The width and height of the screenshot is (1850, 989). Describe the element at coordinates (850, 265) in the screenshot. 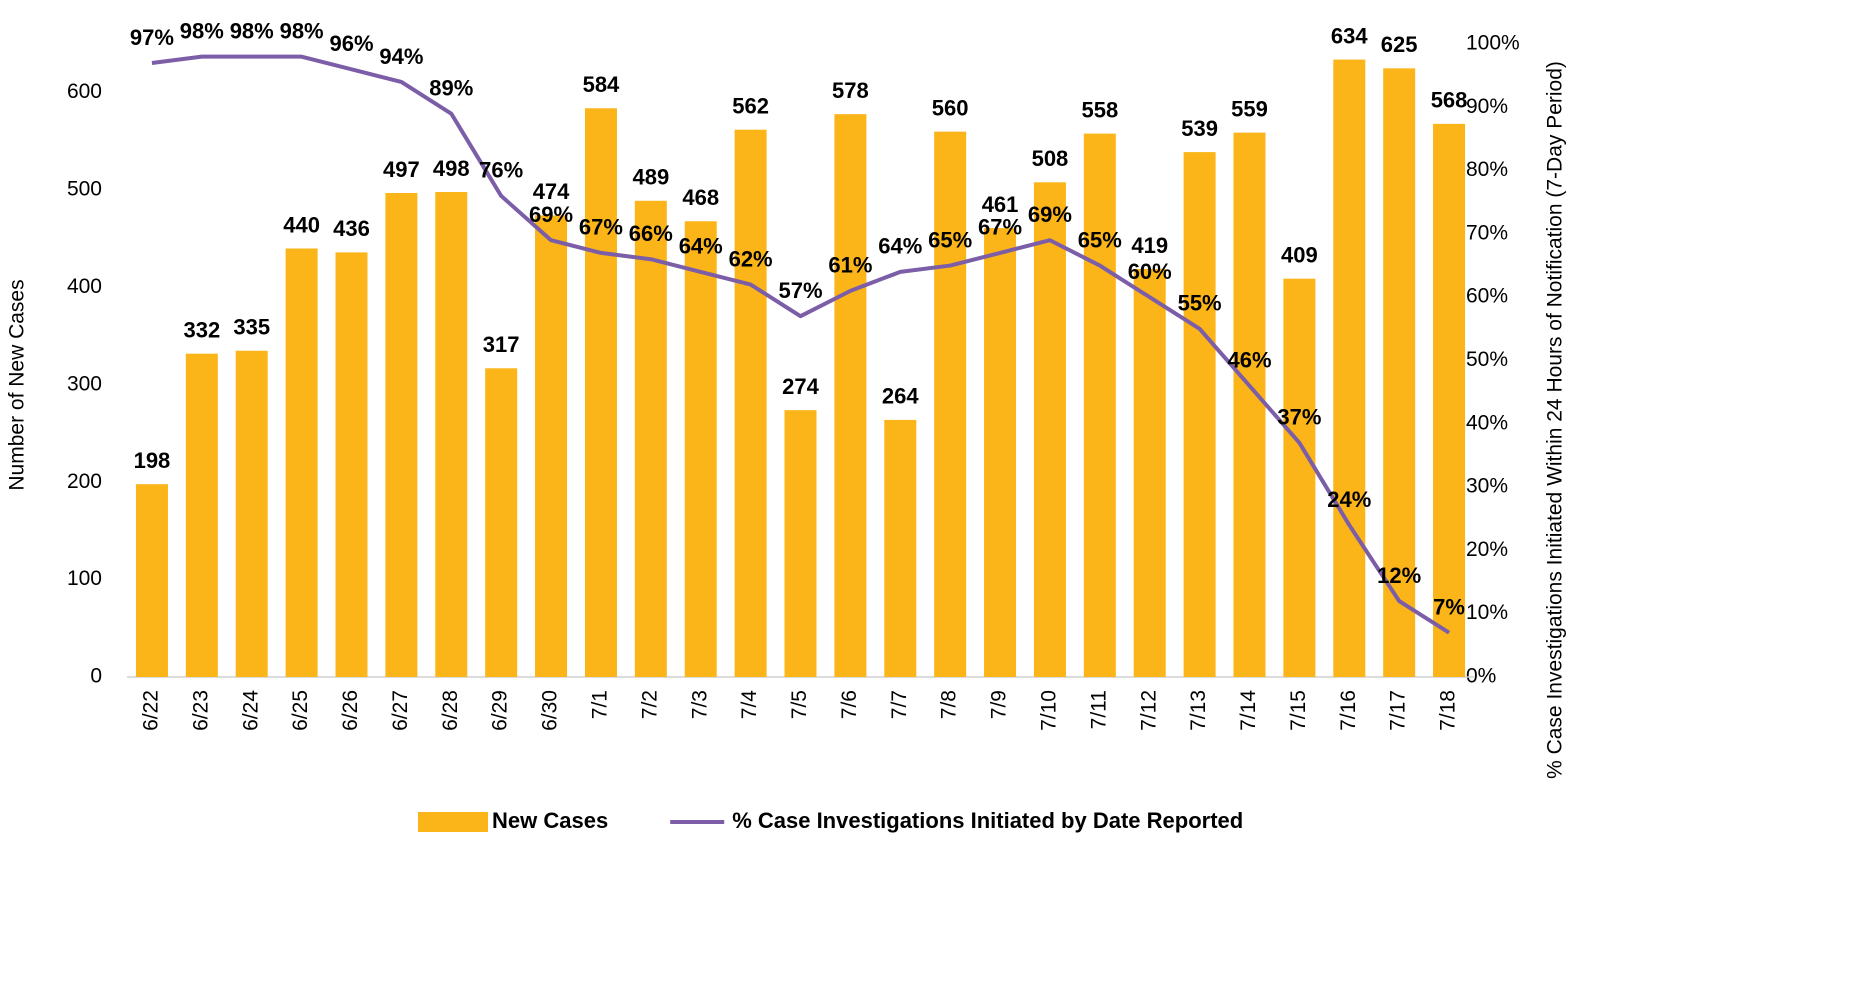

I see `line-label: 61%` at that location.